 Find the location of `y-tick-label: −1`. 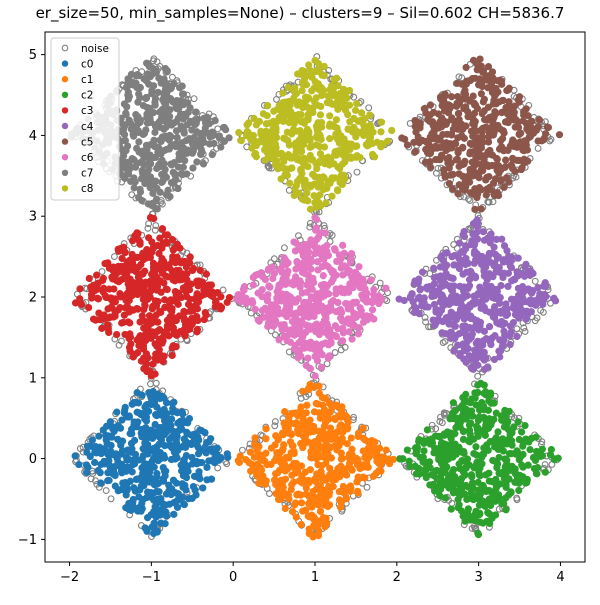

y-tick-label: −1 is located at coordinates (27, 540).